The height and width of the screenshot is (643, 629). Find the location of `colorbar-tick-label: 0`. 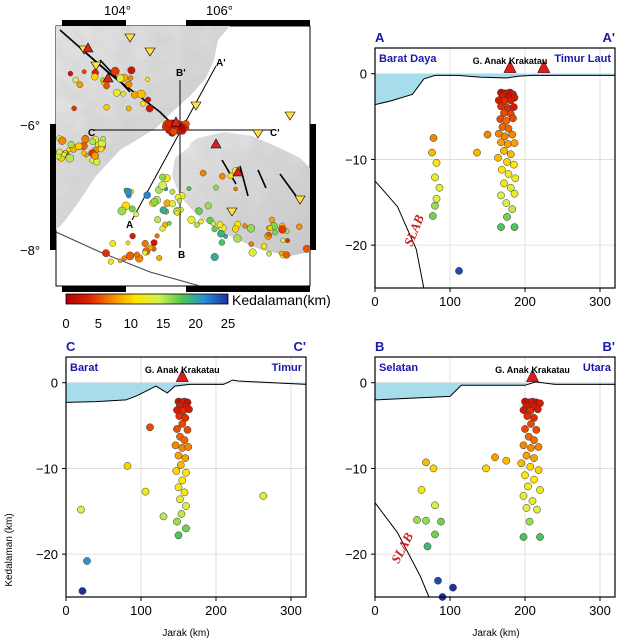

colorbar-tick-label: 0 is located at coordinates (65, 323).